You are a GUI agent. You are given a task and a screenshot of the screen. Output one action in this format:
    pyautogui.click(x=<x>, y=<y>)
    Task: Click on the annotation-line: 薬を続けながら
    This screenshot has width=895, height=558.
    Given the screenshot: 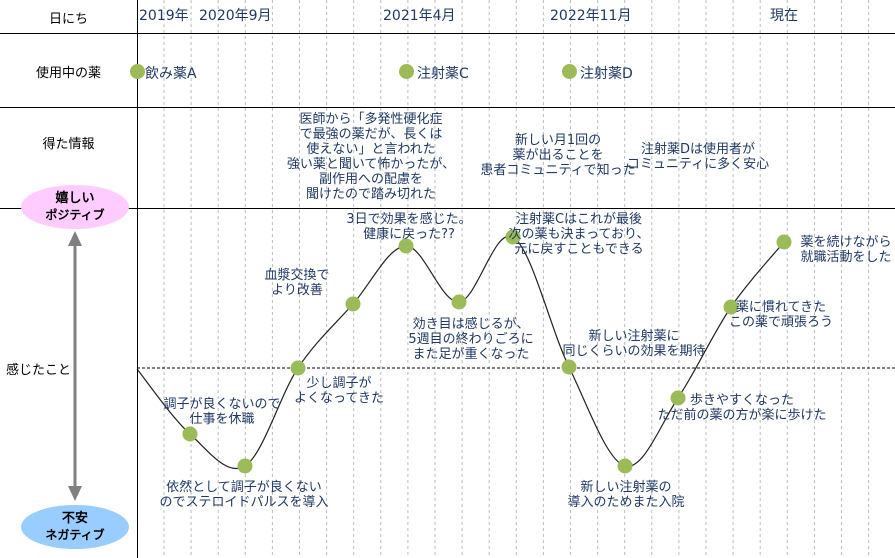 What is the action you would take?
    pyautogui.click(x=846, y=242)
    